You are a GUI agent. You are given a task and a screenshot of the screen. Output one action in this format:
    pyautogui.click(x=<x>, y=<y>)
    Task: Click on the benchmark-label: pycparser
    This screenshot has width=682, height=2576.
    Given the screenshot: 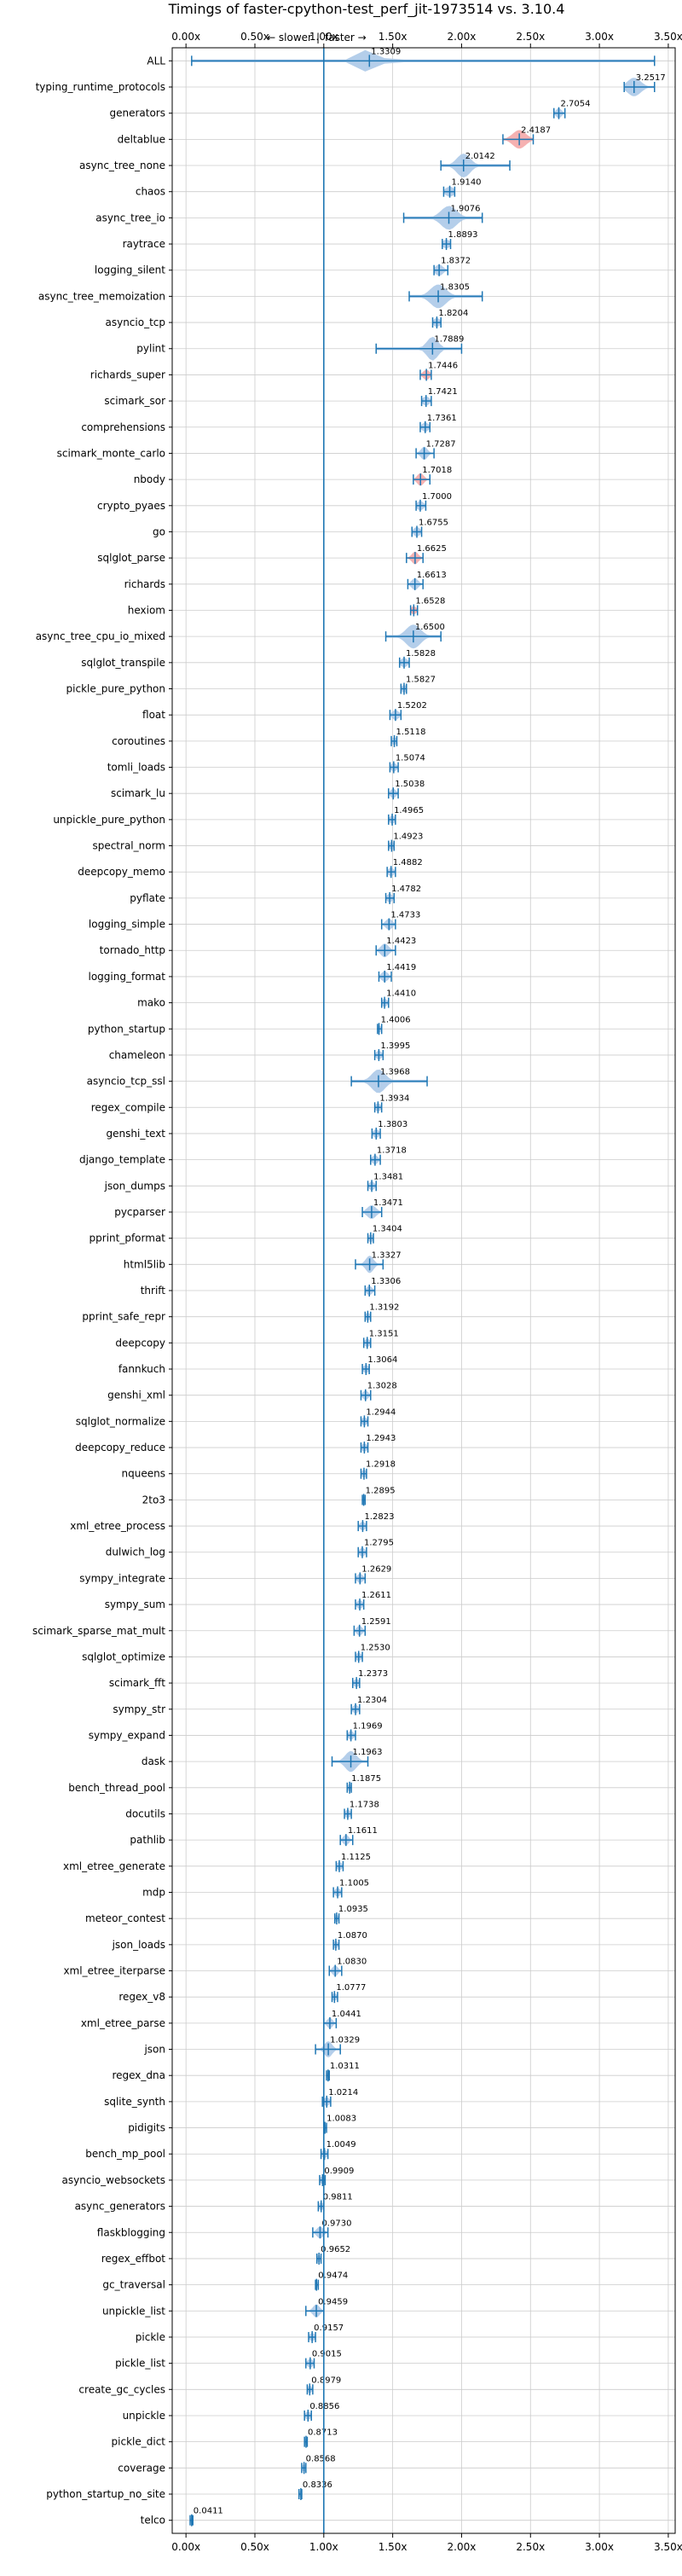 What is the action you would take?
    pyautogui.click(x=140, y=1212)
    